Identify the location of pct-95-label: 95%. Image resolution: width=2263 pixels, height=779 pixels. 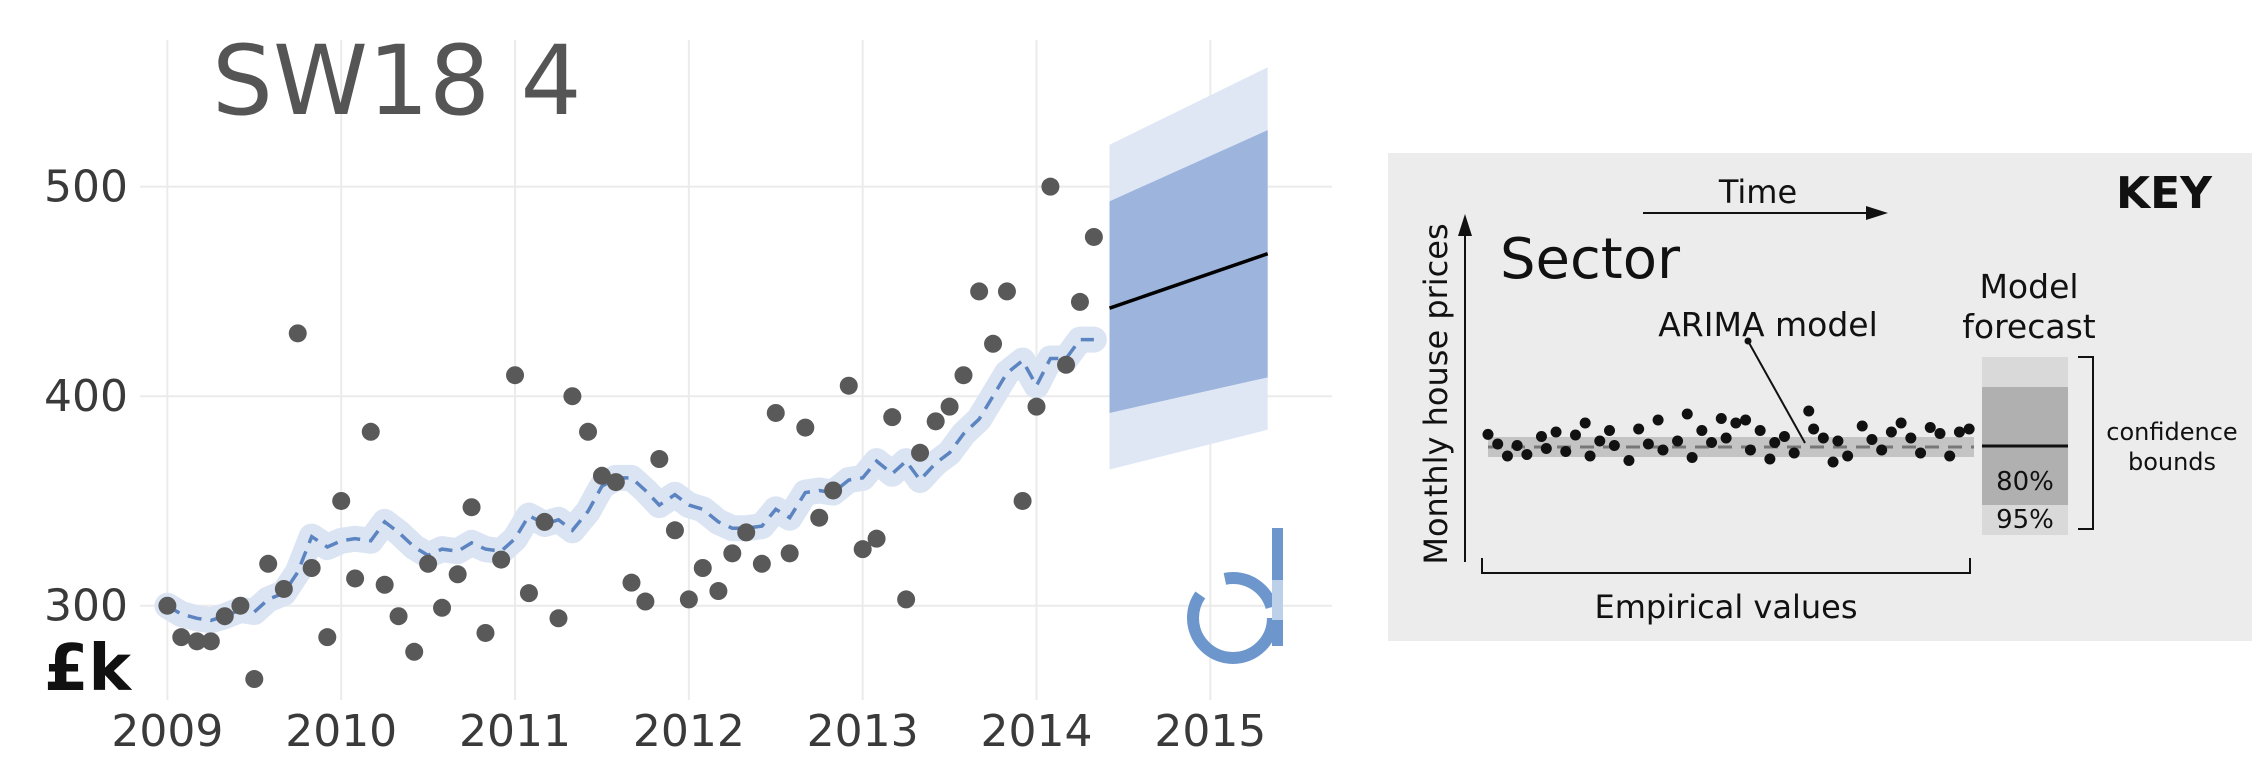
(2025, 520).